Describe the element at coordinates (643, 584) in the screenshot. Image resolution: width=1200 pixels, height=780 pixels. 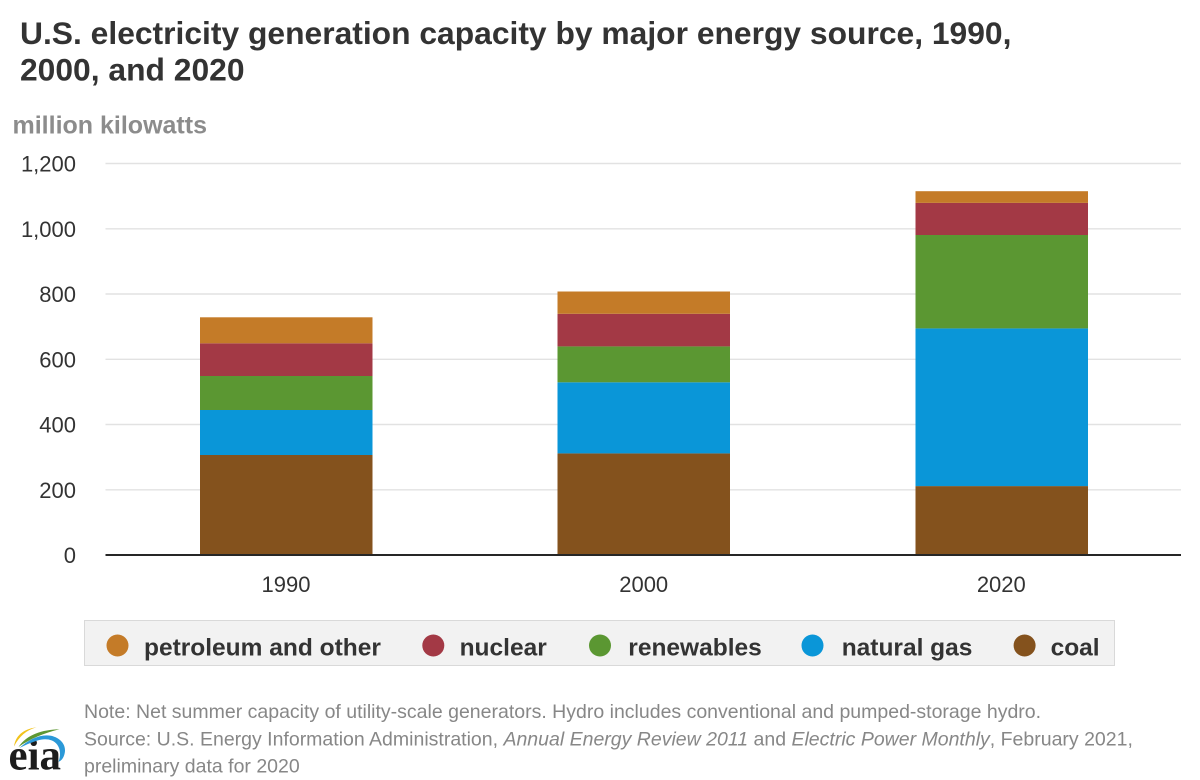
I see `svg-text: 2000` at that location.